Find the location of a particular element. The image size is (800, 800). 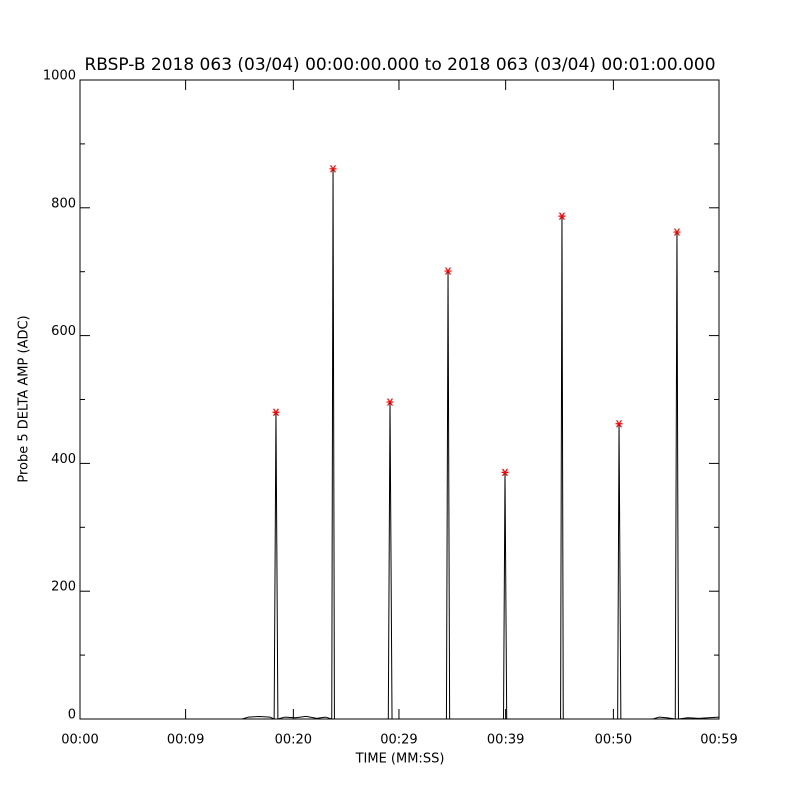

x-tick-label: 00:20 is located at coordinates (293, 740).